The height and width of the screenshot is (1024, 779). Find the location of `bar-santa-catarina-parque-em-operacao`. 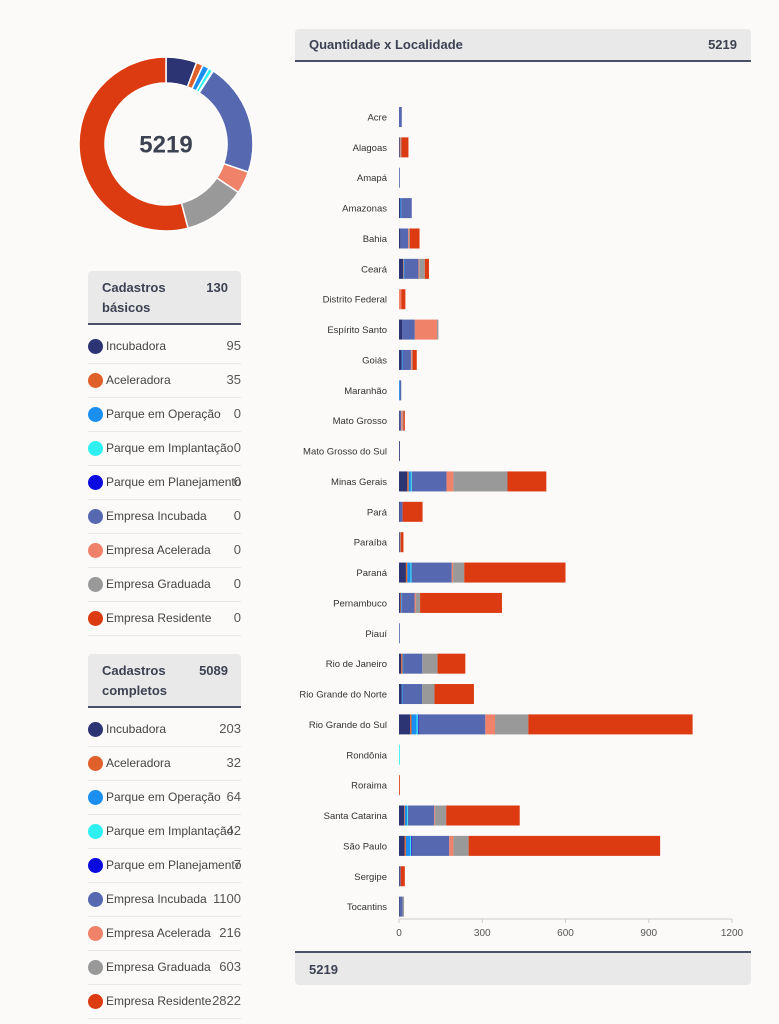

bar-santa-catarina-parque-em-operacao is located at coordinates (406, 815).